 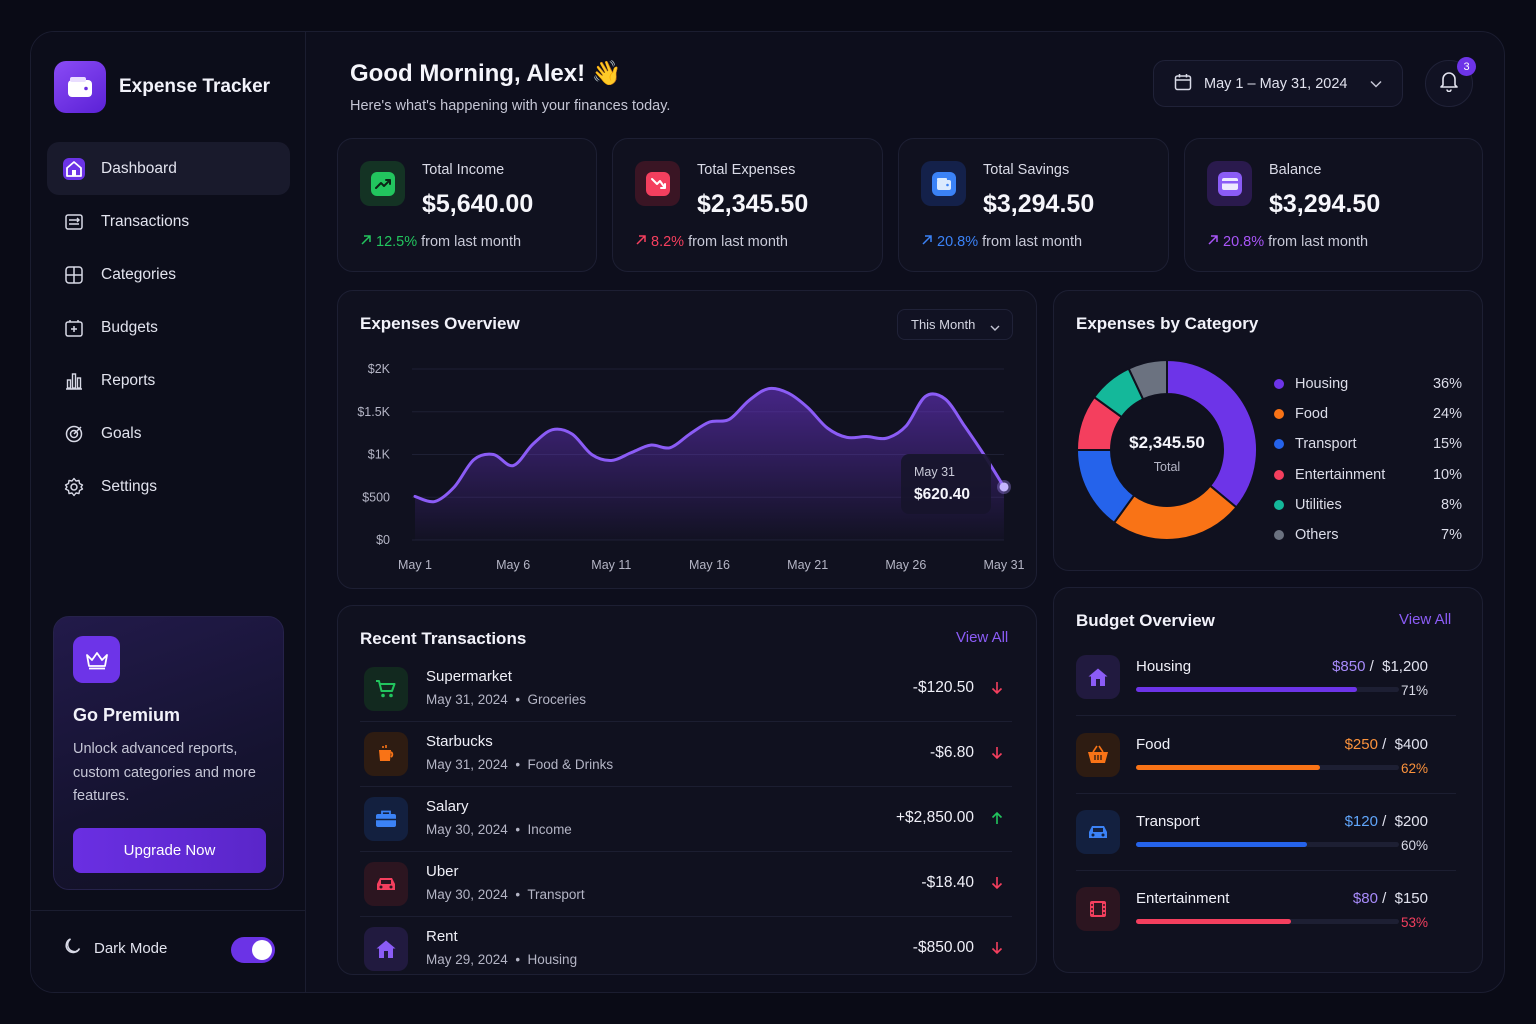 What do you see at coordinates (1039, 204) in the screenshot?
I see `stat-value: $3,294.50` at bounding box center [1039, 204].